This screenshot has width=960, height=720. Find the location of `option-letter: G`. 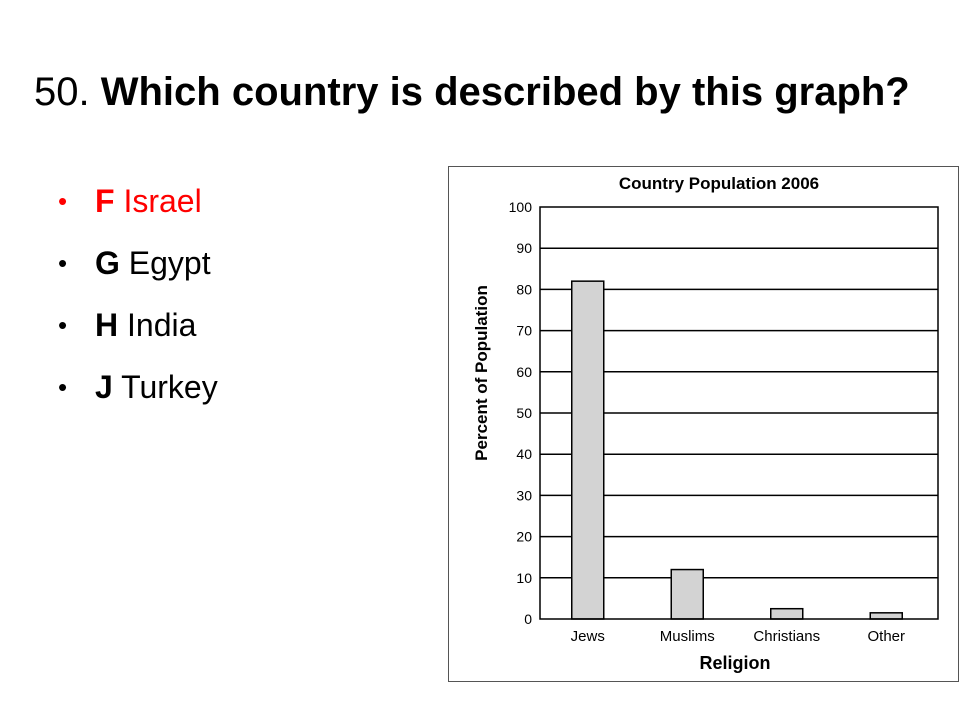

option-letter: G is located at coordinates (107, 263).